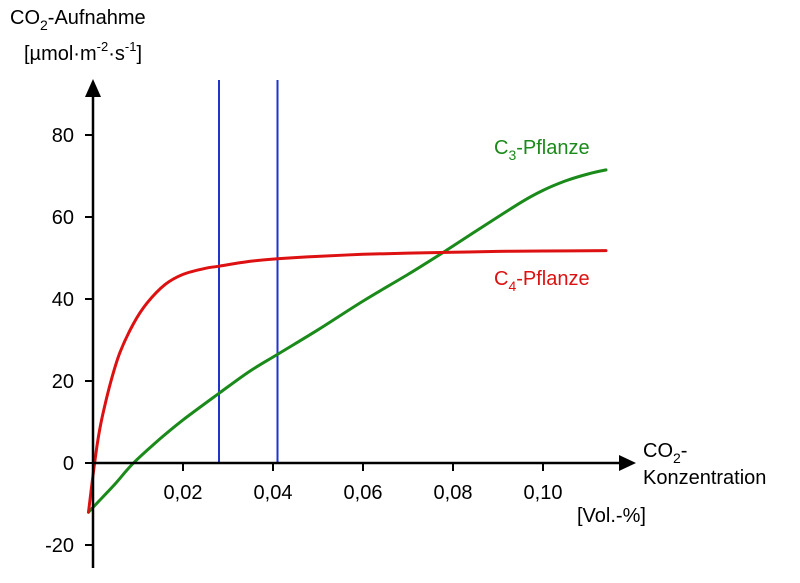 This screenshot has width=800, height=583. What do you see at coordinates (363, 493) in the screenshot?
I see `x-tick-label-2: 0,06` at bounding box center [363, 493].